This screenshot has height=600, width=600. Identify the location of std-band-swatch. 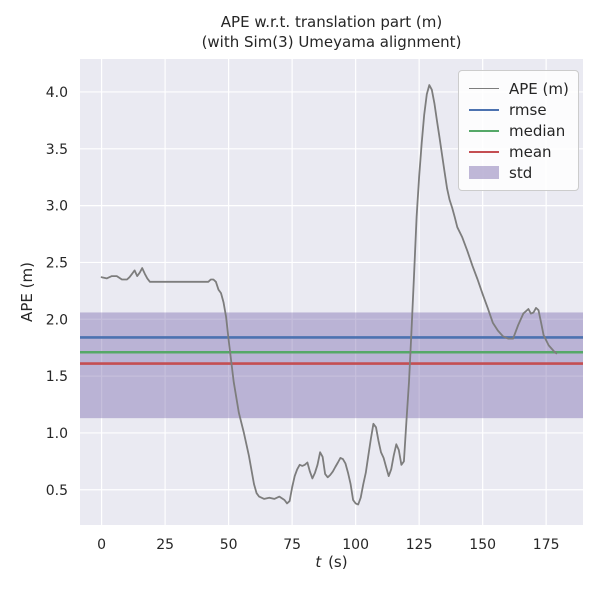
(484, 172).